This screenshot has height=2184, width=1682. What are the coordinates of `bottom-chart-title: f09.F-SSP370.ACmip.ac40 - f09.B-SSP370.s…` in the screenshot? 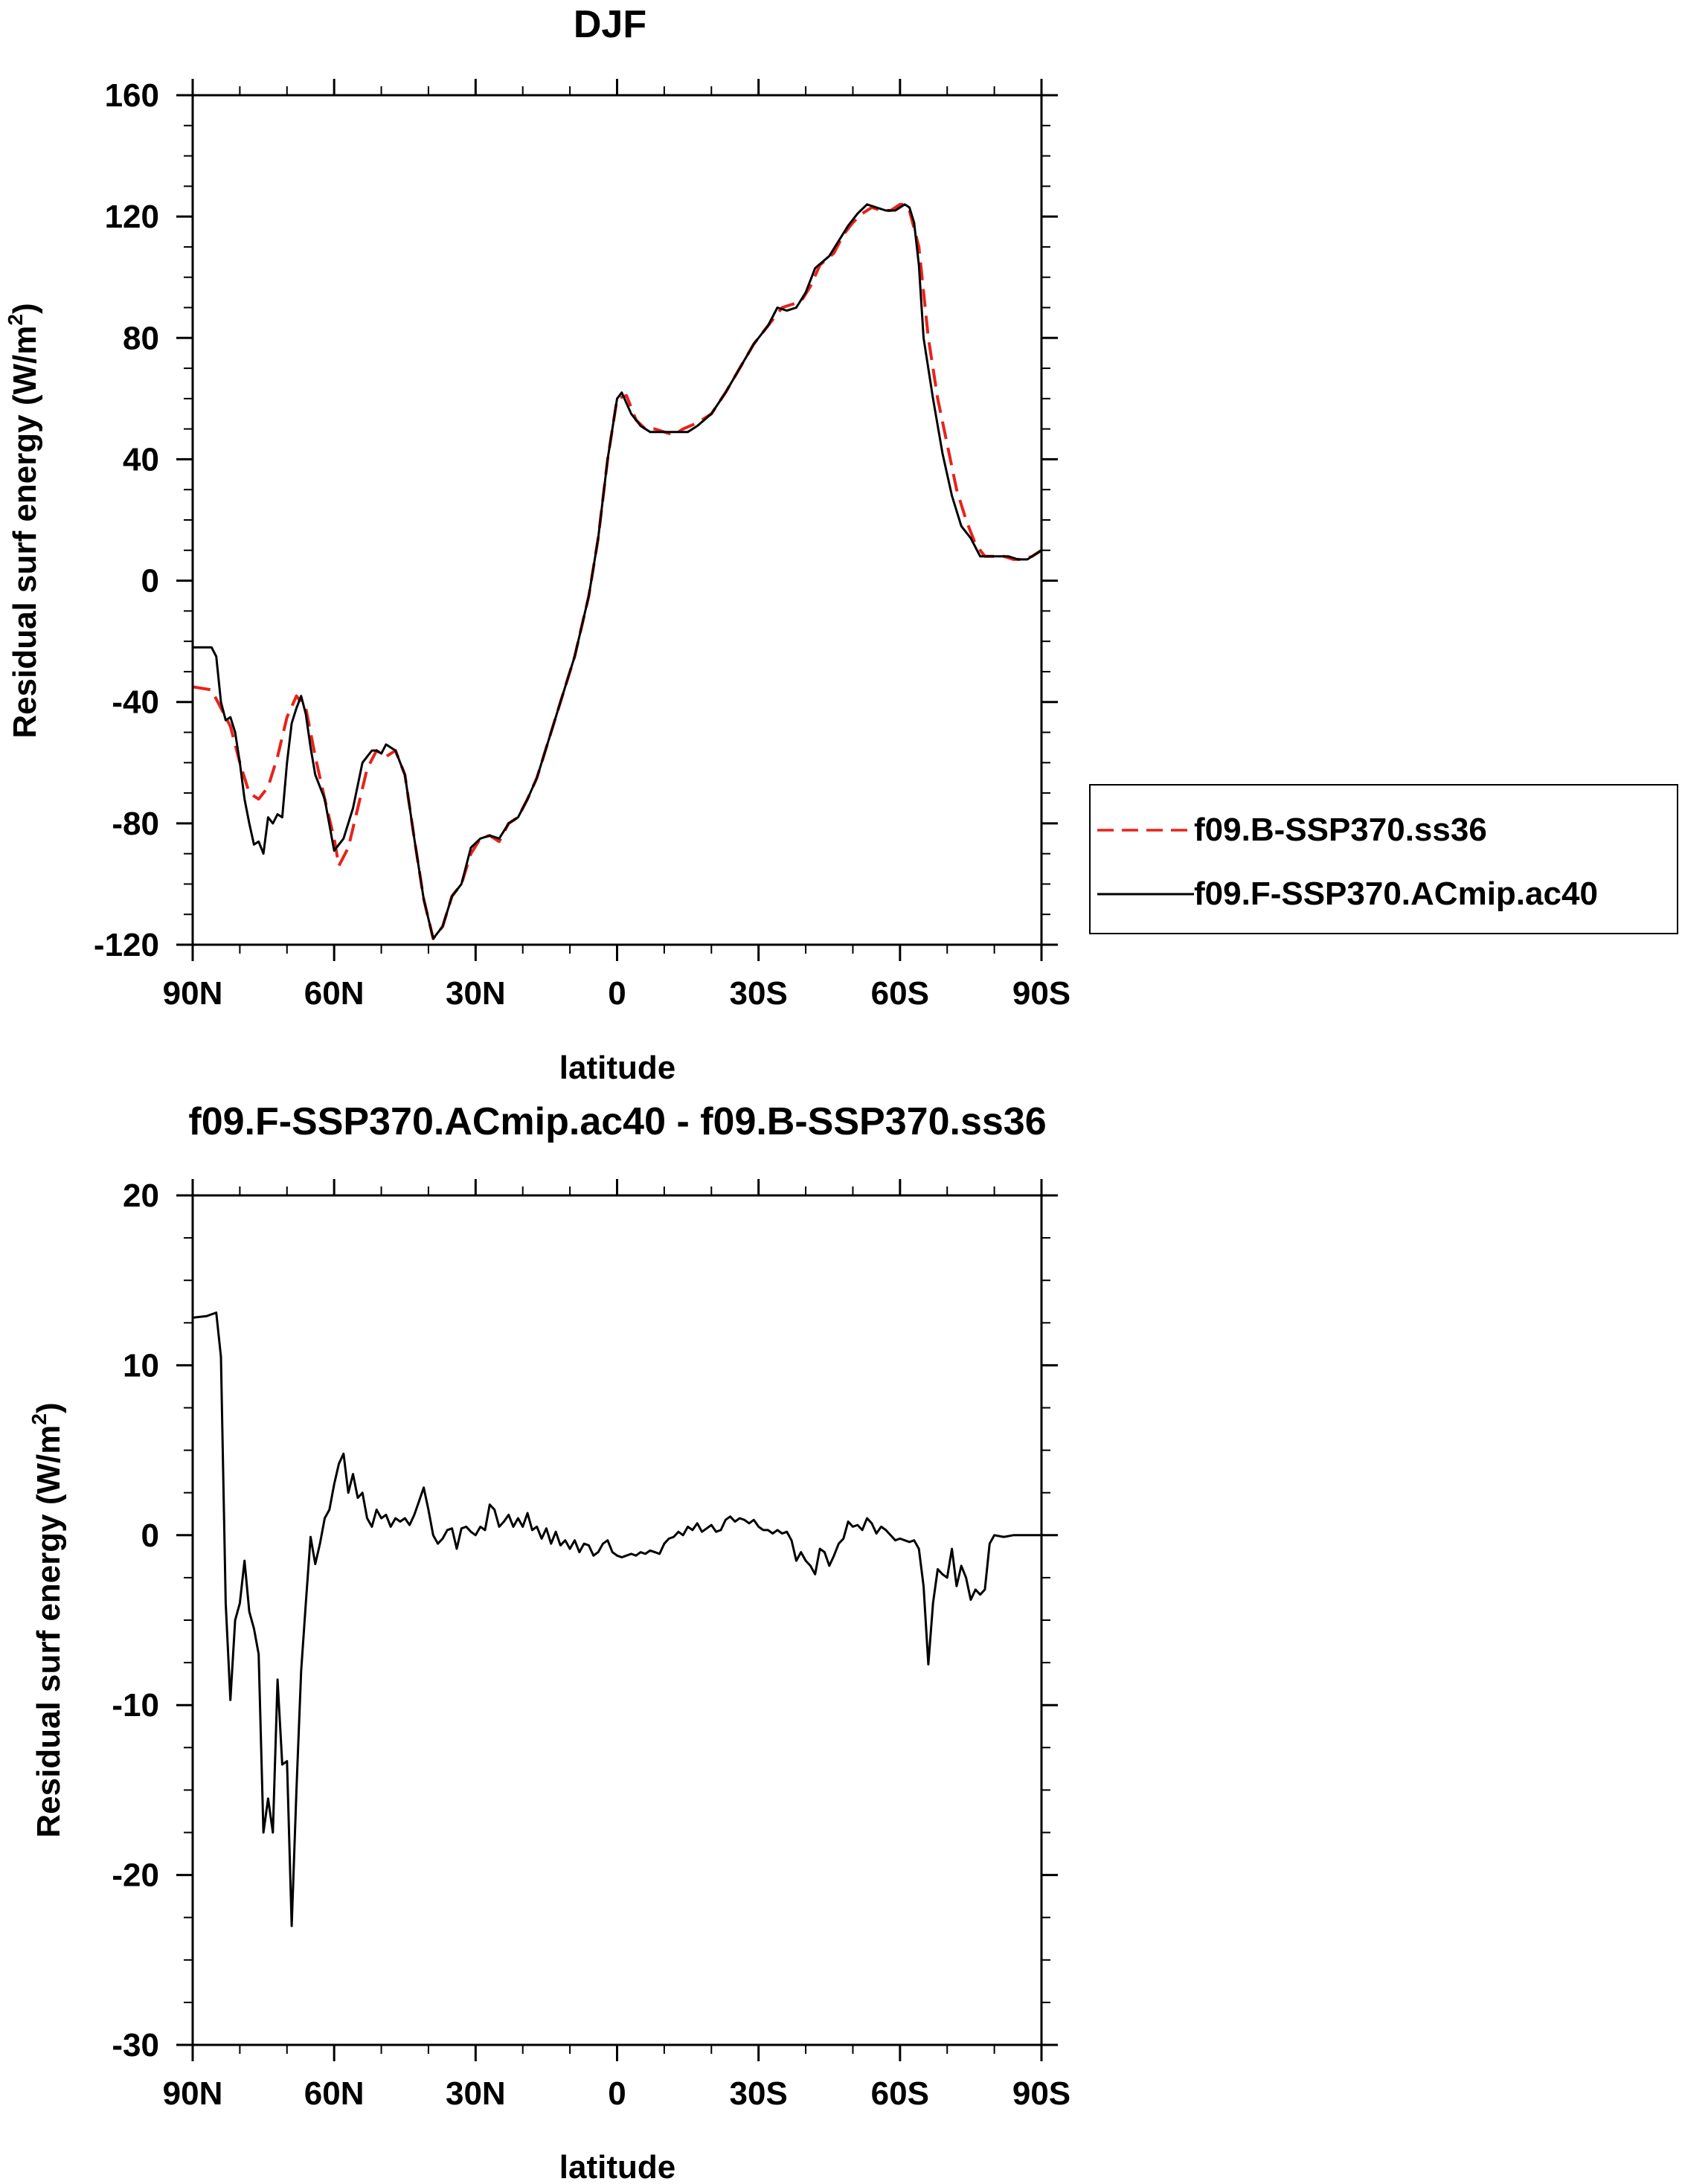 It's located at (617, 1122).